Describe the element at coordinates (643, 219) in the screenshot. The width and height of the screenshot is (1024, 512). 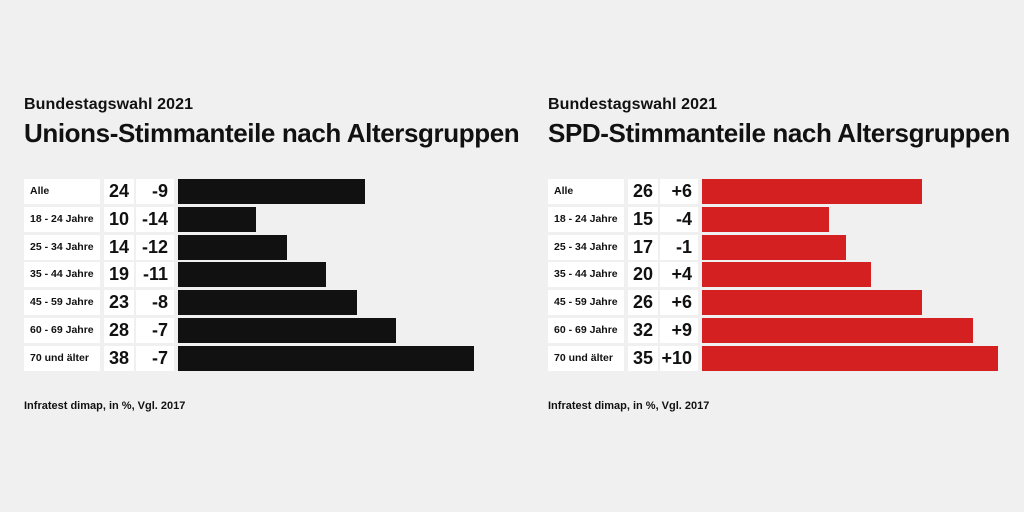
I see `value-label: 15` at that location.